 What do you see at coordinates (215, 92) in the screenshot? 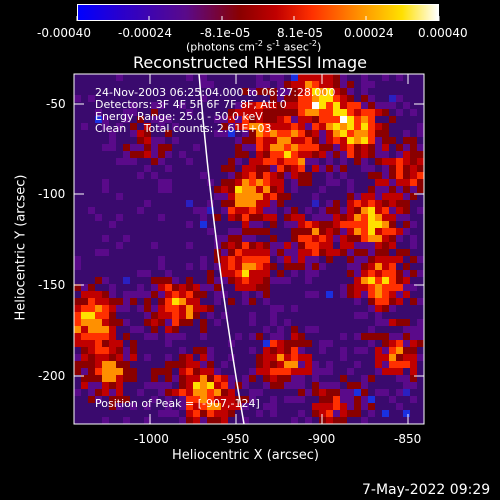
I see `info-time-range: 24-Nov-2003 06:25:04.000 to 06:27:28.000` at bounding box center [215, 92].